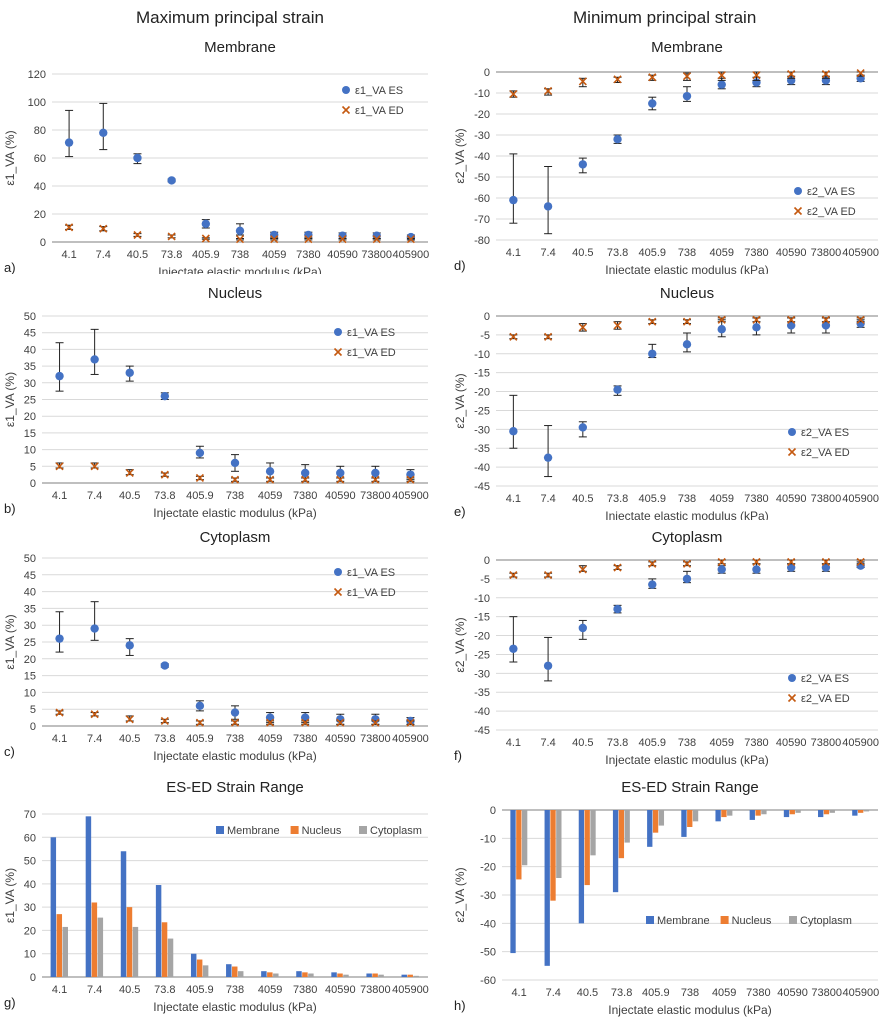 This screenshot has height=1024, width=890. I want to click on y-tick-label: -20, so click(482, 115).